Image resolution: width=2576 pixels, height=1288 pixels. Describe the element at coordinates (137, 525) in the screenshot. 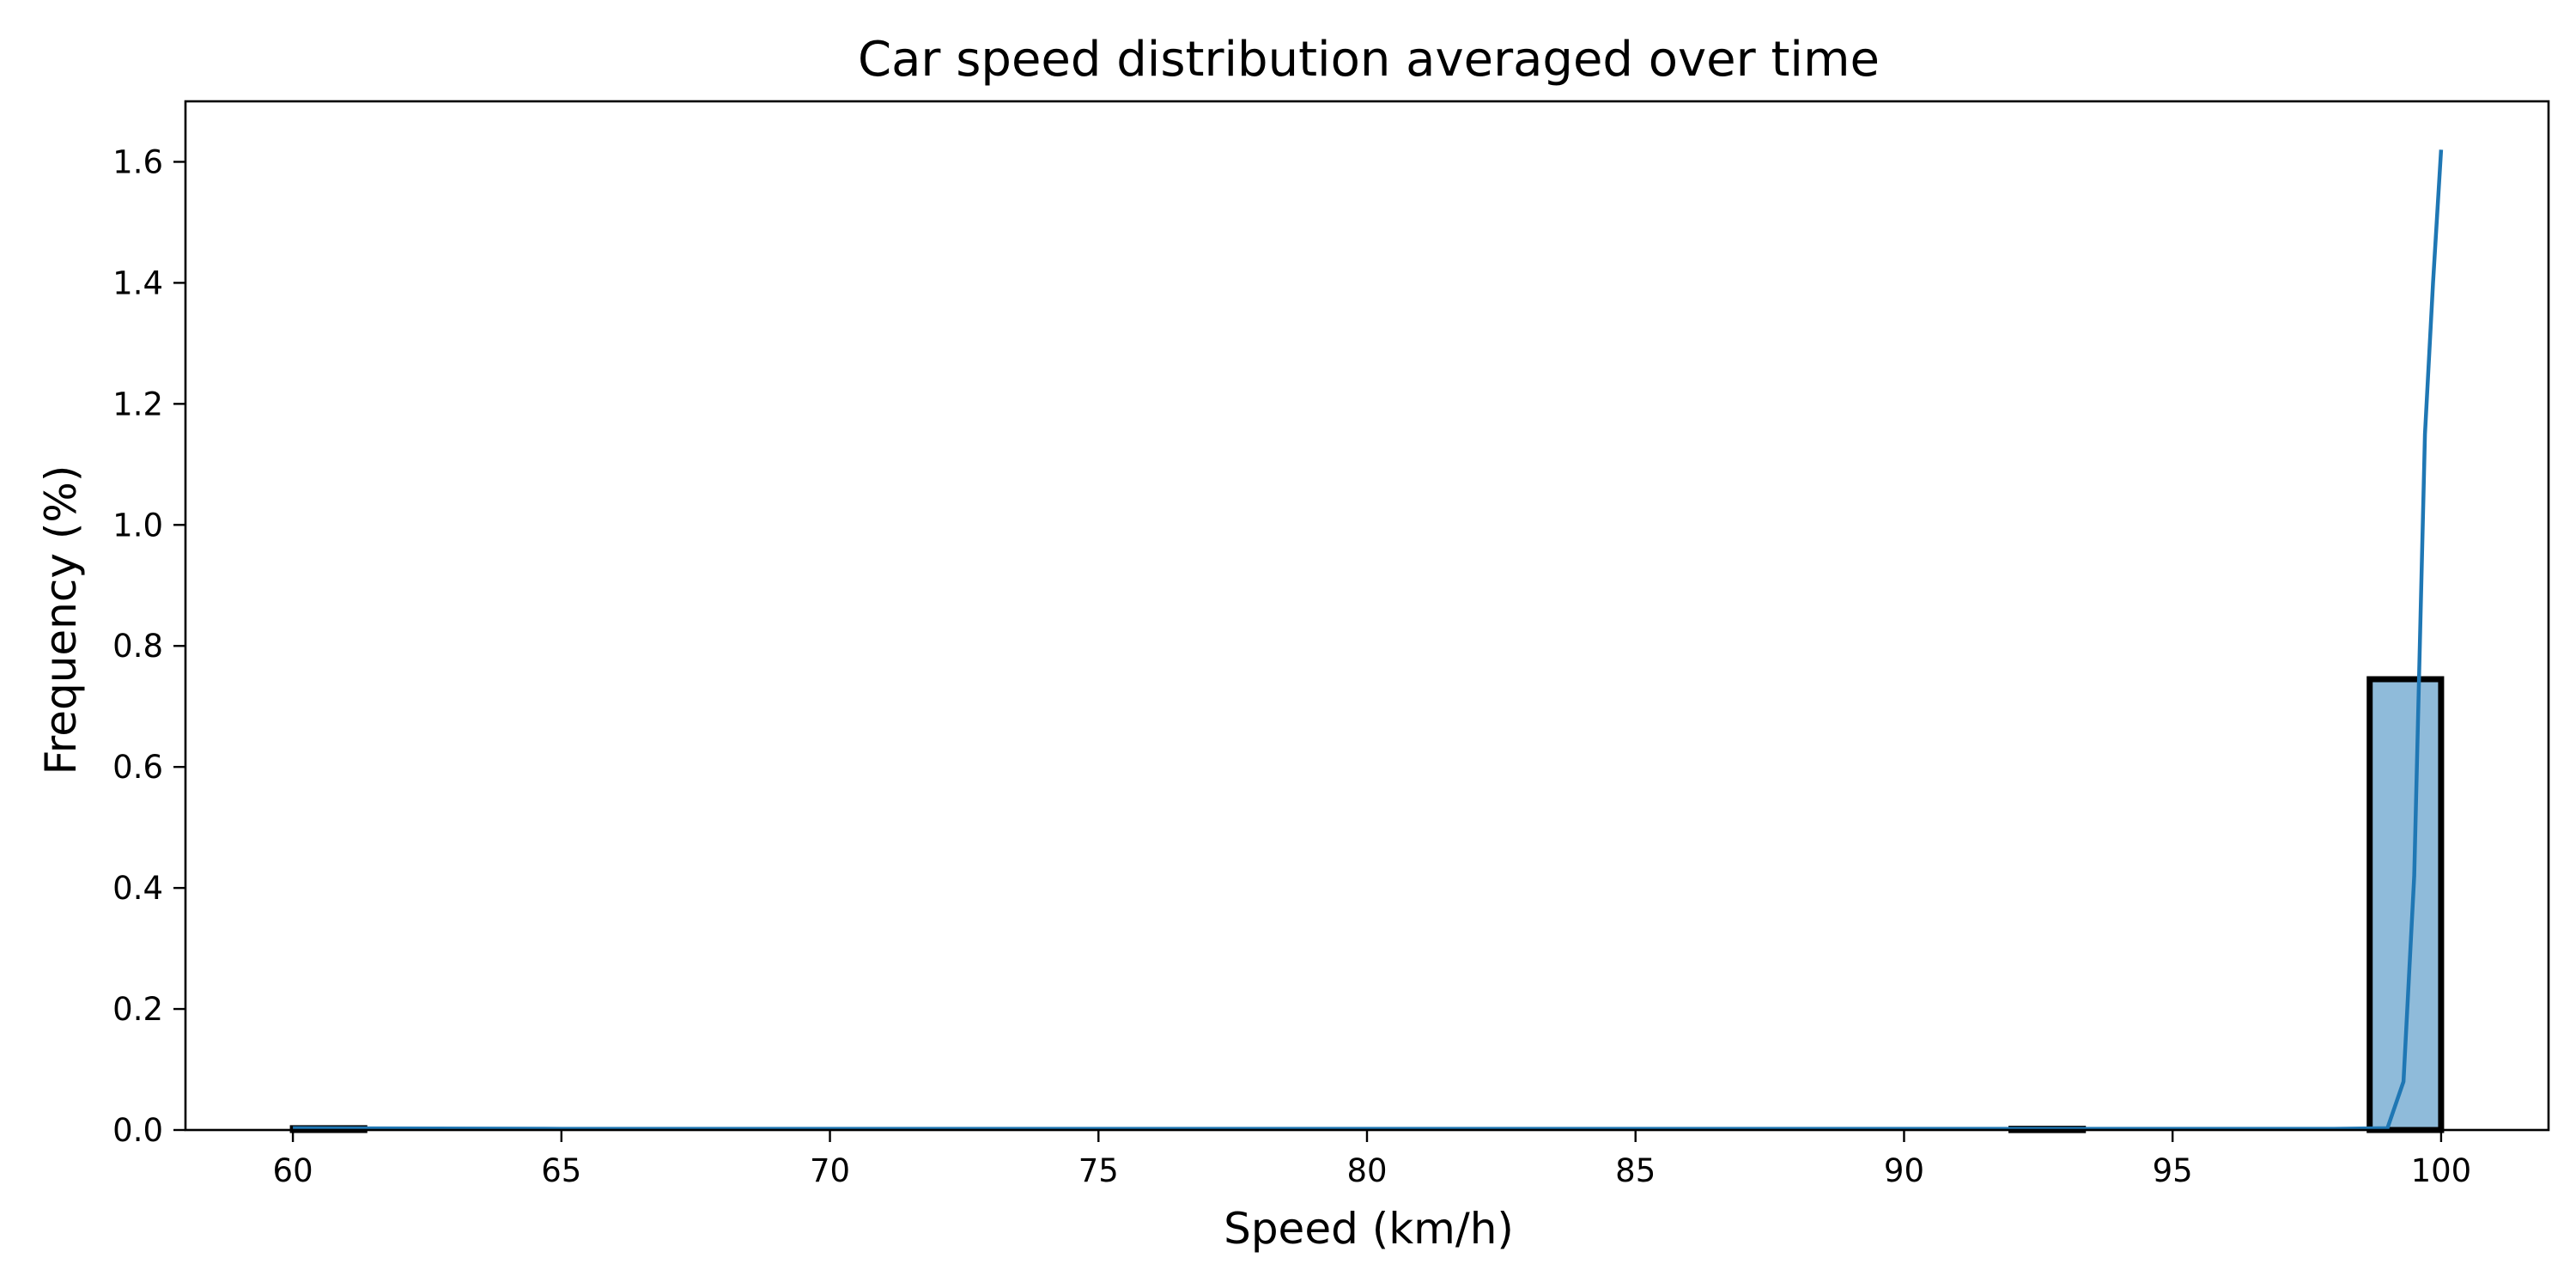

I see `y-tick-label: 1.0` at that location.